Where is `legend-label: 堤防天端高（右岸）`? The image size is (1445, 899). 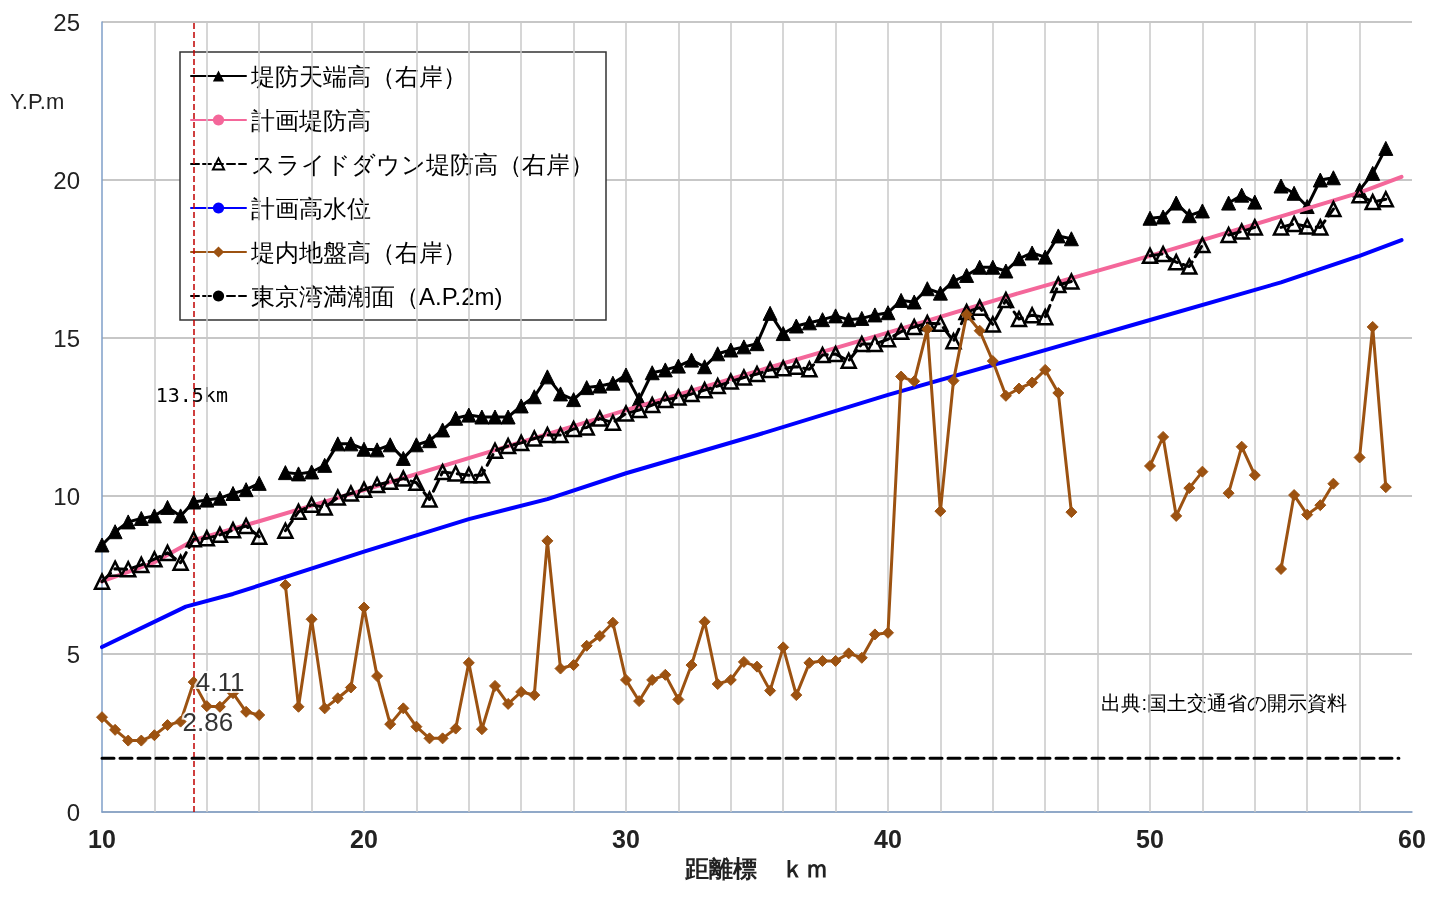
legend-label: 堤防天端高（右岸） is located at coordinates (358, 76).